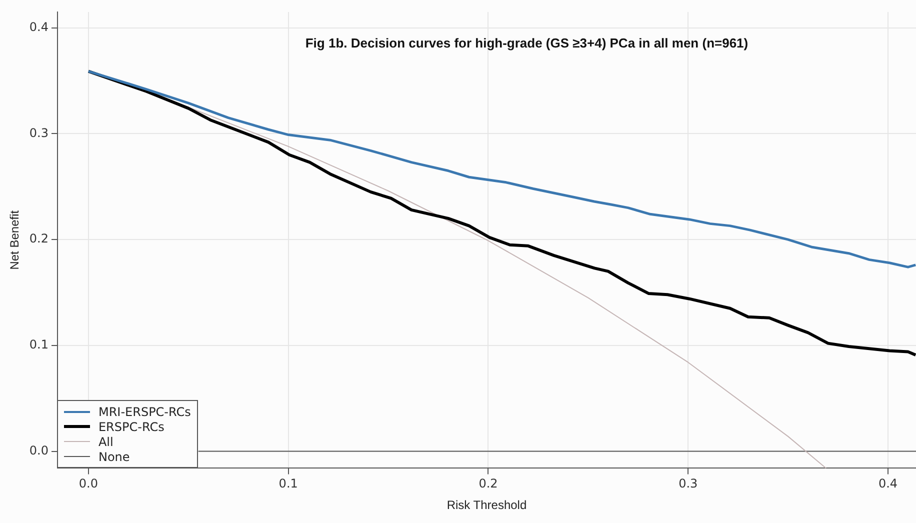 Image resolution: width=916 pixels, height=523 pixels. Describe the element at coordinates (688, 483) in the screenshot. I see `x-tick-label: 0.3` at that location.